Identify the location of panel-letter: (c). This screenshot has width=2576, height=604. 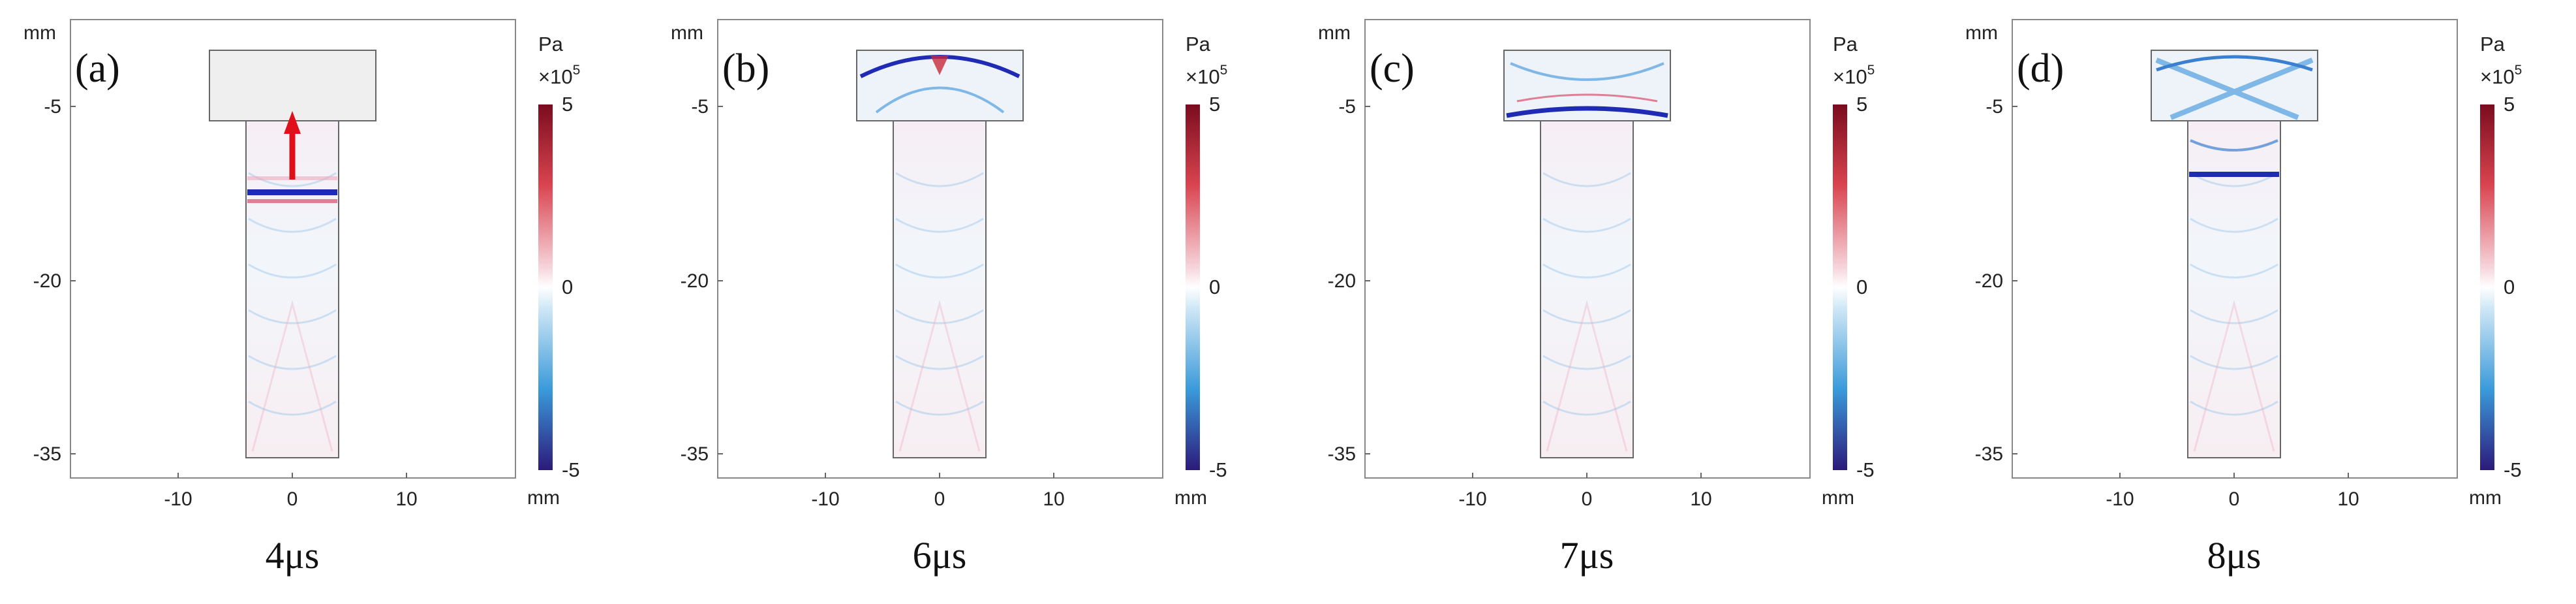
(1392, 68).